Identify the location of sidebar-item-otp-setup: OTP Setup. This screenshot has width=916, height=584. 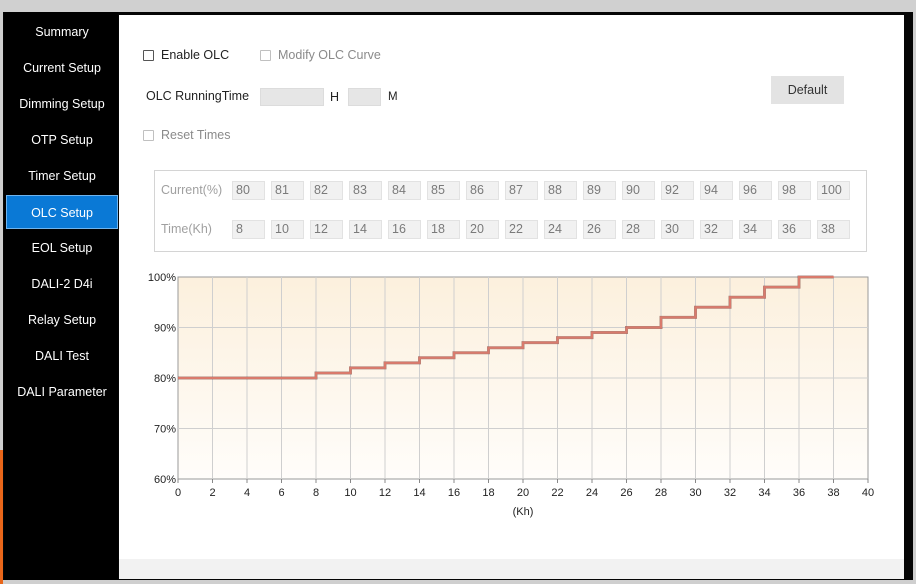
(62, 140).